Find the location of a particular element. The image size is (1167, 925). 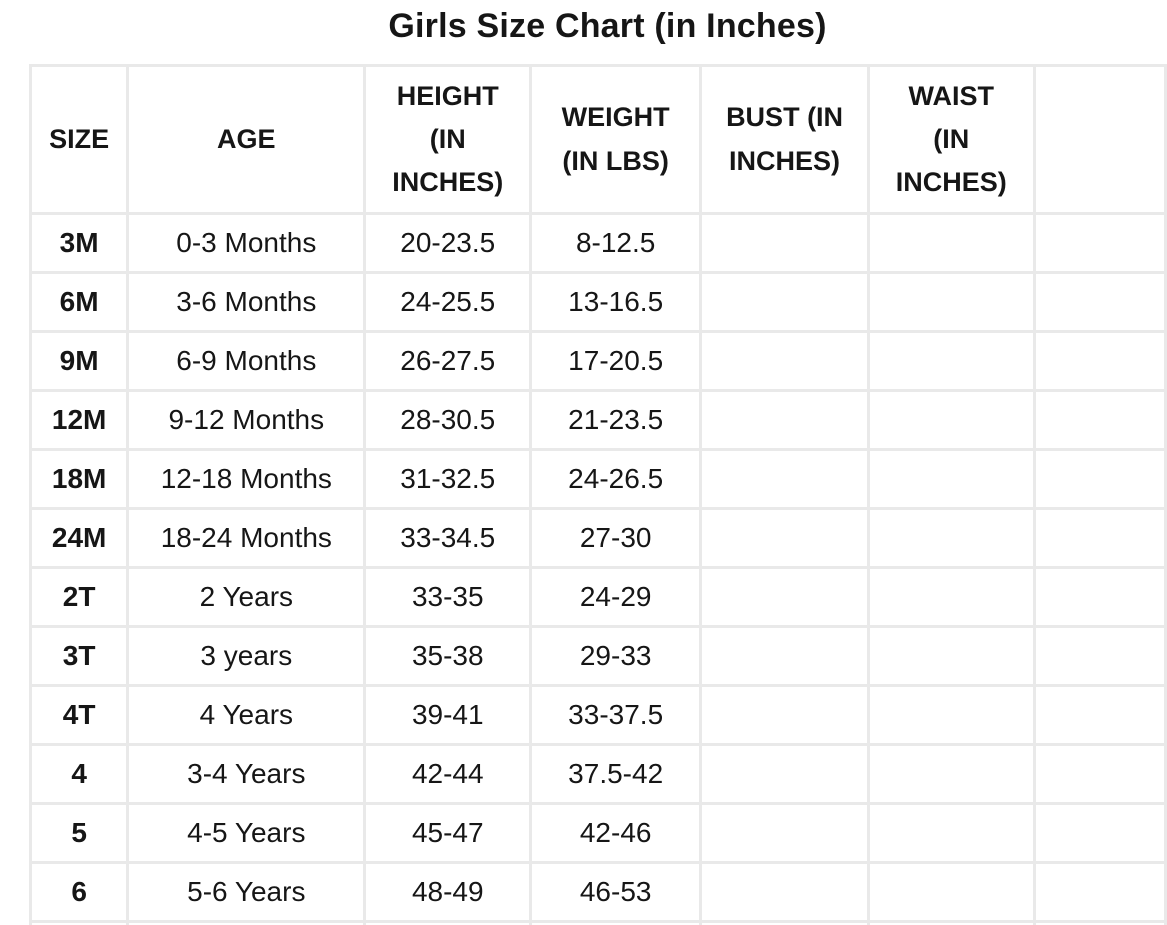

table-row: 5 4-5 Years 45-47 42-46 is located at coordinates (597, 833).